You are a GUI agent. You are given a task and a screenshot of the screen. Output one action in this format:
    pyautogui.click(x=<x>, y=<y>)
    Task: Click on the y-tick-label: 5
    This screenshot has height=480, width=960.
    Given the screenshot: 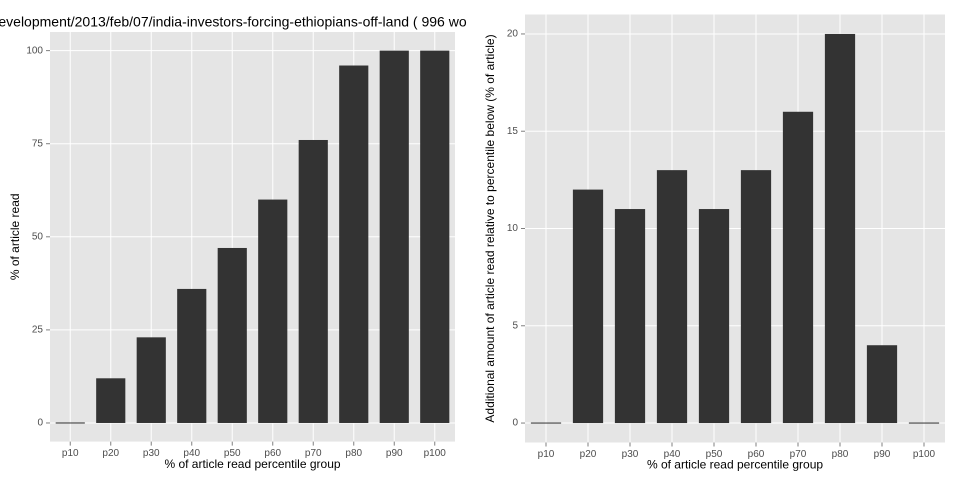 What is the action you would take?
    pyautogui.click(x=515, y=325)
    